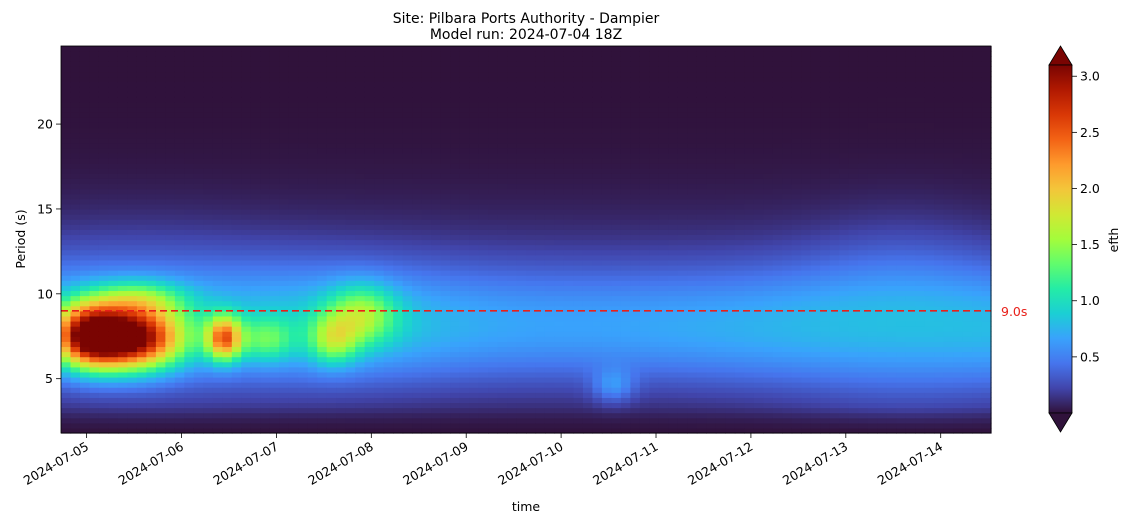  What do you see at coordinates (322, 415) in the screenshot?
I see `heatmap-cell-2055` at bounding box center [322, 415].